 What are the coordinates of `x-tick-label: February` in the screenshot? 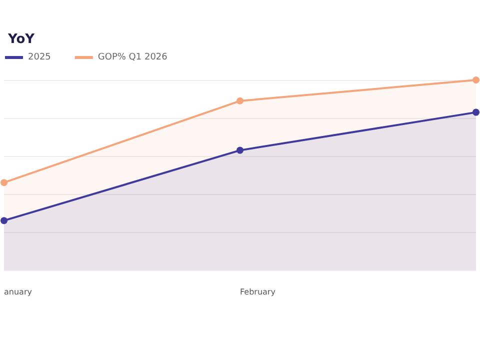 It's located at (258, 292).